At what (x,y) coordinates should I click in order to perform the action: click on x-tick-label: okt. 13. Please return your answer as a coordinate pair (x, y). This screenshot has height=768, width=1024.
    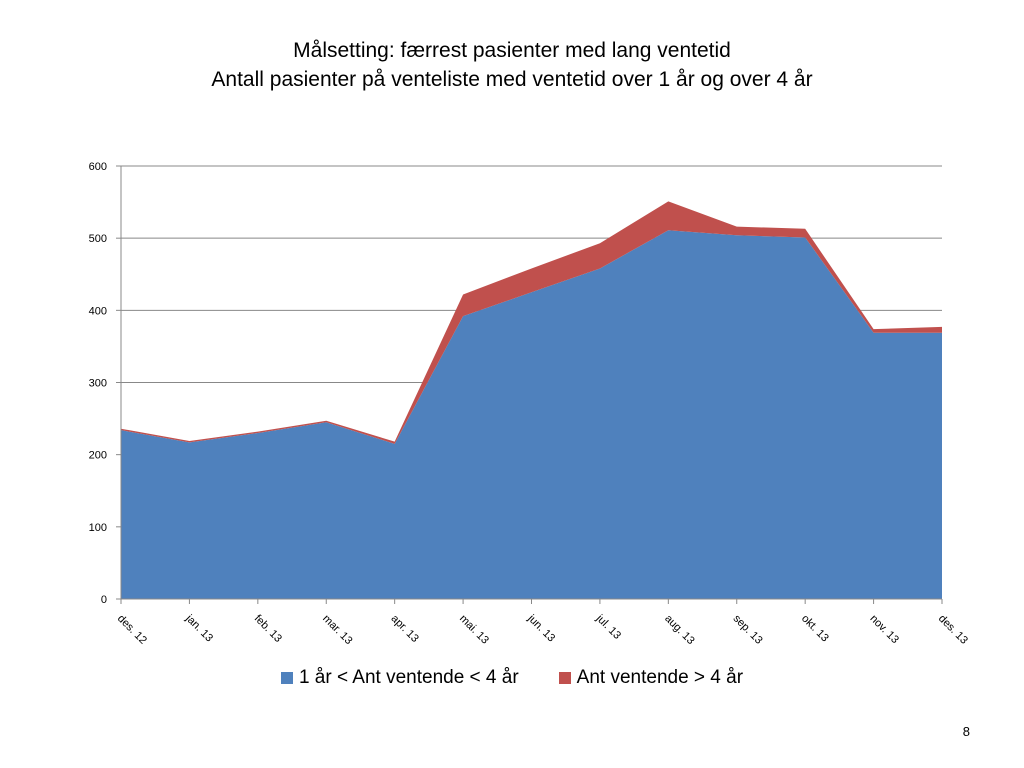
    Looking at the image, I should click on (815, 629).